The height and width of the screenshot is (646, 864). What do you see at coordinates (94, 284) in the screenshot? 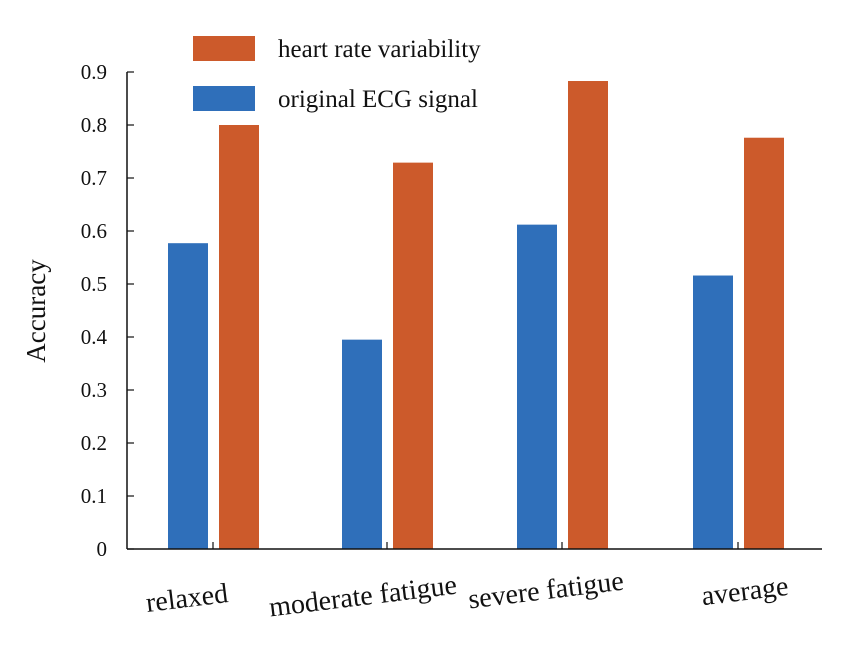
I see `y-tick-label: 0.5` at bounding box center [94, 284].